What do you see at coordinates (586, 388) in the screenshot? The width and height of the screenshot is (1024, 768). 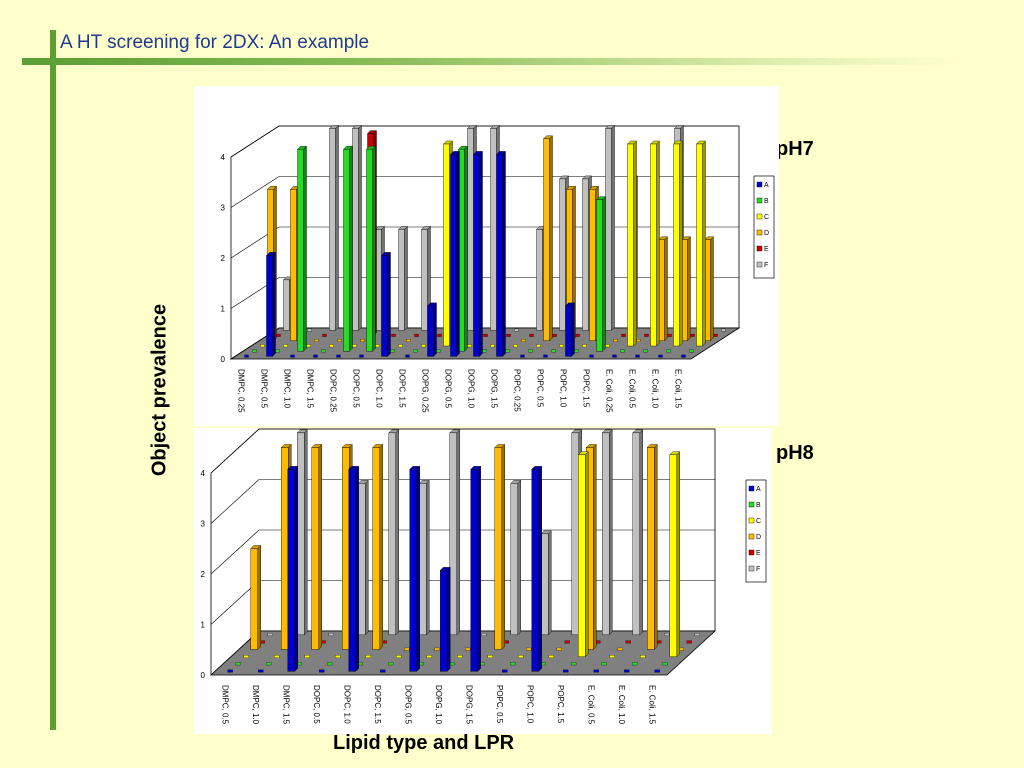 I see `x-tick-label: POPC, 1.5` at bounding box center [586, 388].